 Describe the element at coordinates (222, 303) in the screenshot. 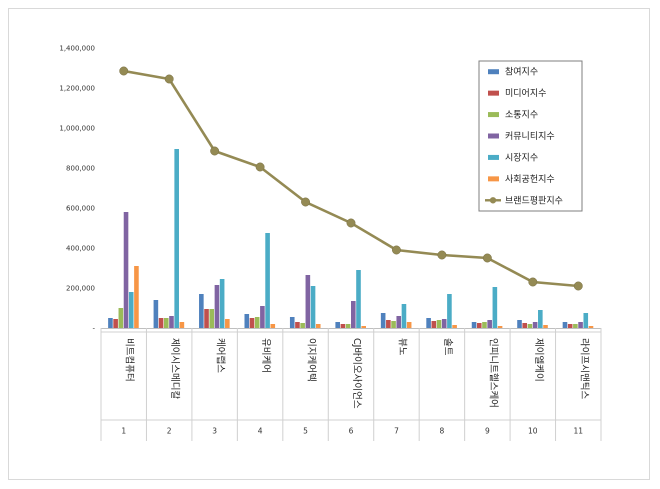

I see `bar-3-시장지수` at that location.